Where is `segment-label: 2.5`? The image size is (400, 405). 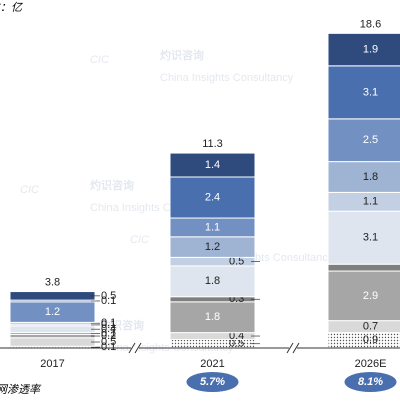
segment-label: 2.5 is located at coordinates (370, 140).